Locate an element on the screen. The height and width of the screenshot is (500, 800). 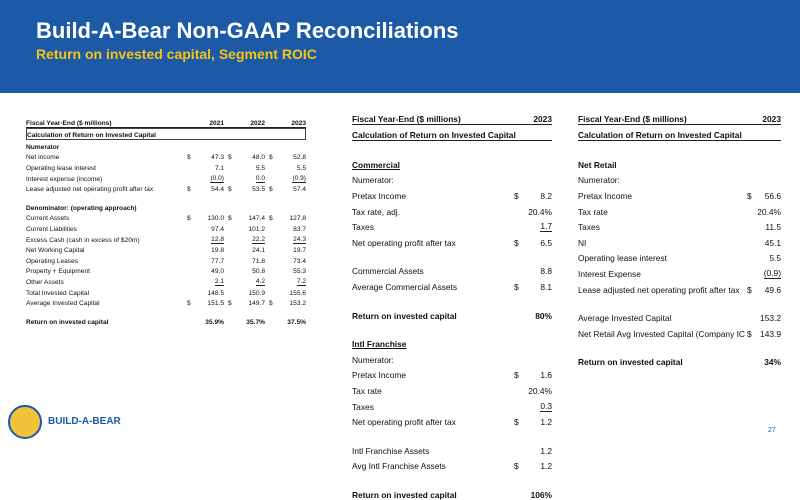
value: 4.2 is located at coordinates (260, 281).